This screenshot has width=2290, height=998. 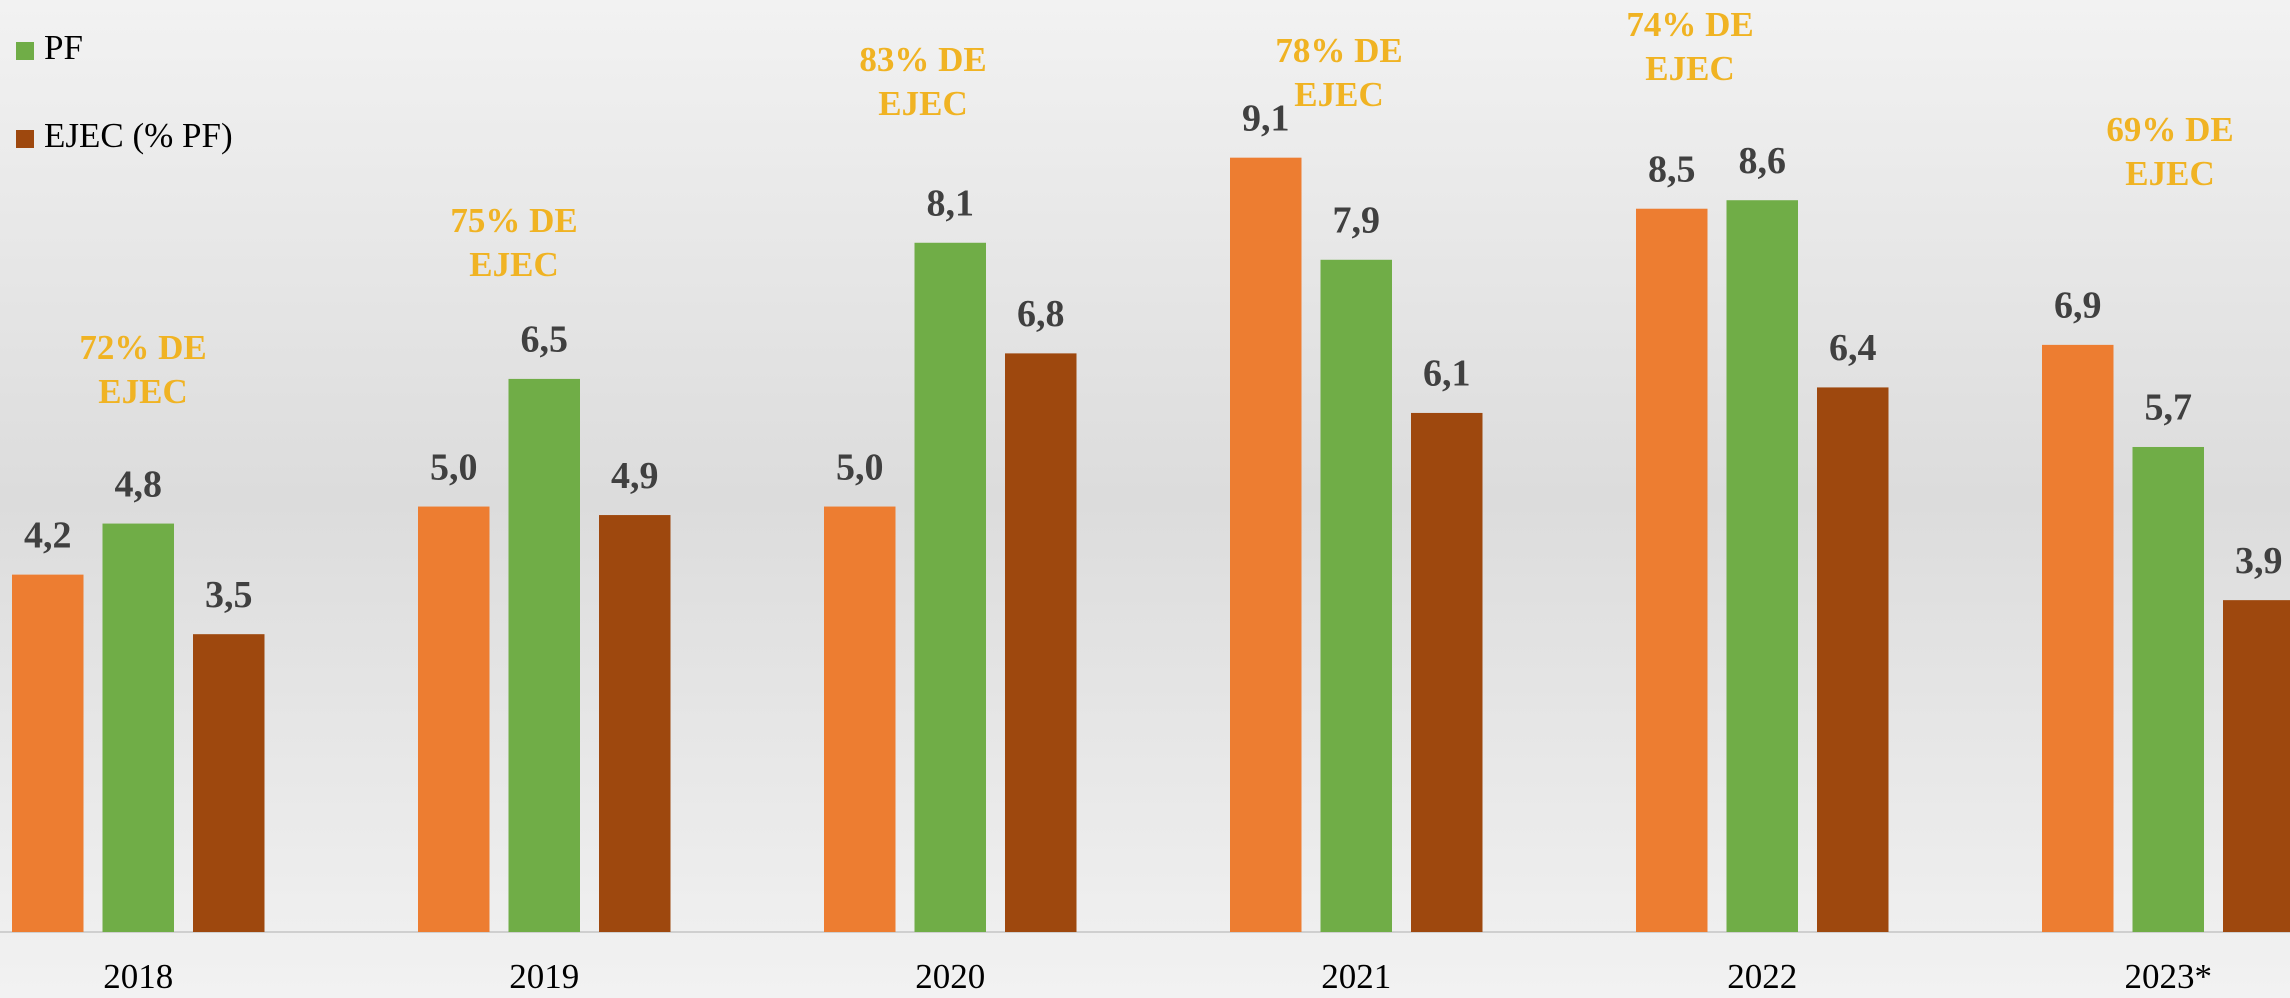 What do you see at coordinates (951, 203) in the screenshot?
I see `data-label: 8,1` at bounding box center [951, 203].